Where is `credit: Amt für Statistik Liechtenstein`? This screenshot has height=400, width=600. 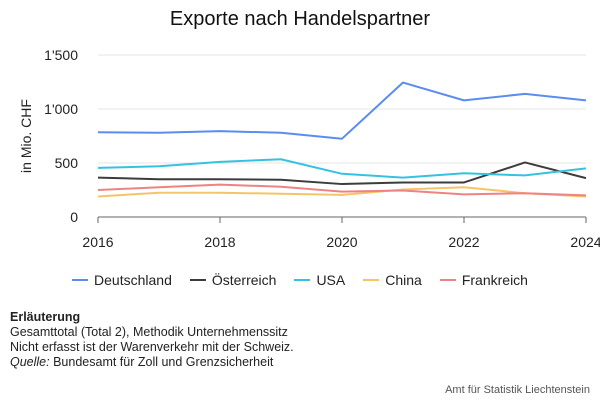 credit: Amt für Statistik Liechtenstein is located at coordinates (517, 390).